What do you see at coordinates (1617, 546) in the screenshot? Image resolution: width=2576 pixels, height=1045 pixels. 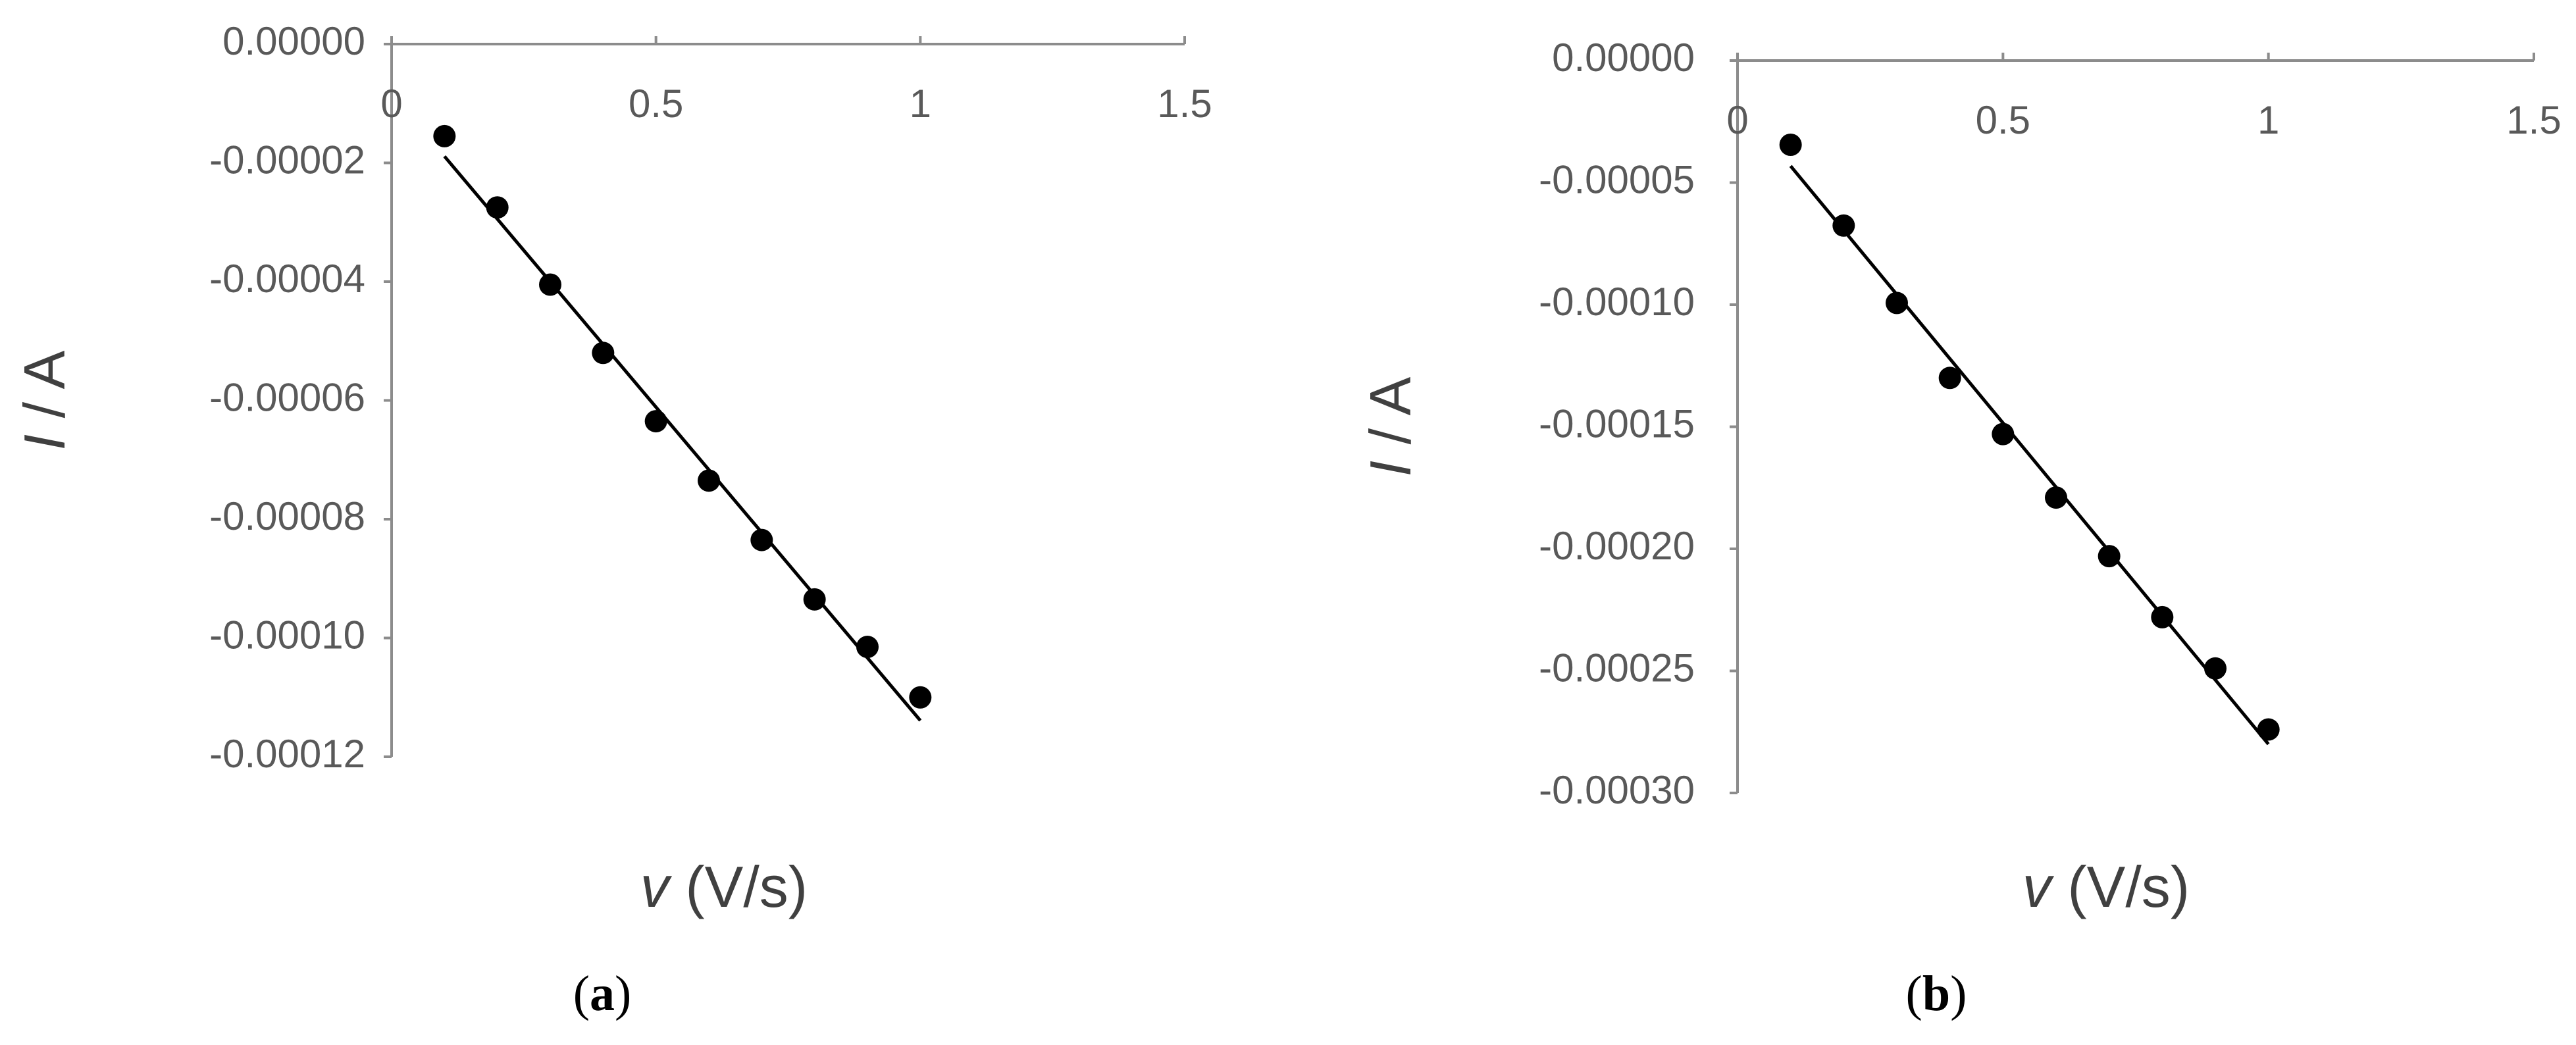 I see `y-tick-label: -0.00020` at bounding box center [1617, 546].